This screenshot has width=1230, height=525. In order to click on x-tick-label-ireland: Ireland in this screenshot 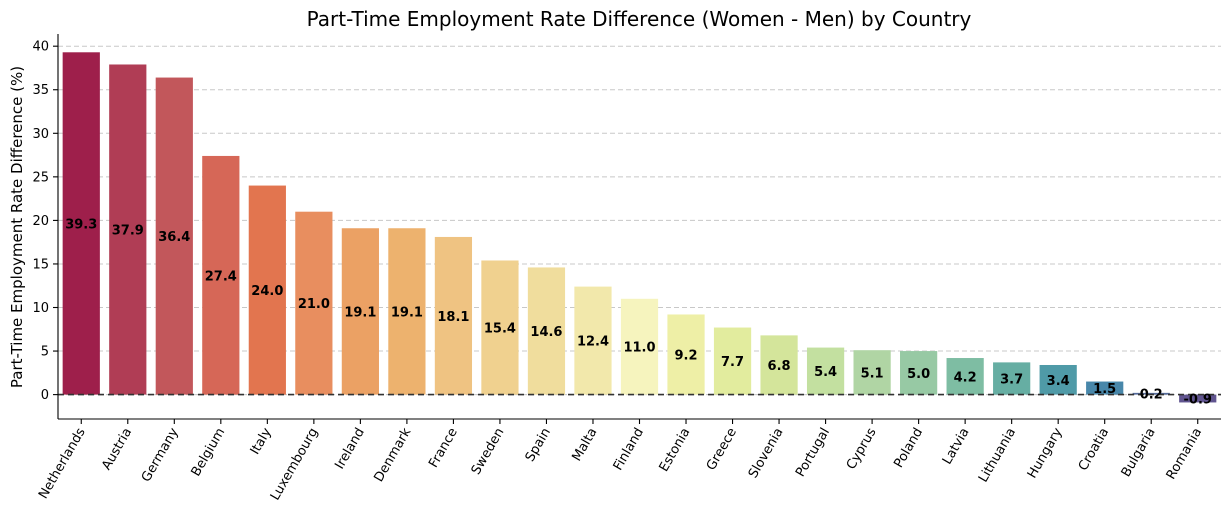, I will do `click(349, 449)`.